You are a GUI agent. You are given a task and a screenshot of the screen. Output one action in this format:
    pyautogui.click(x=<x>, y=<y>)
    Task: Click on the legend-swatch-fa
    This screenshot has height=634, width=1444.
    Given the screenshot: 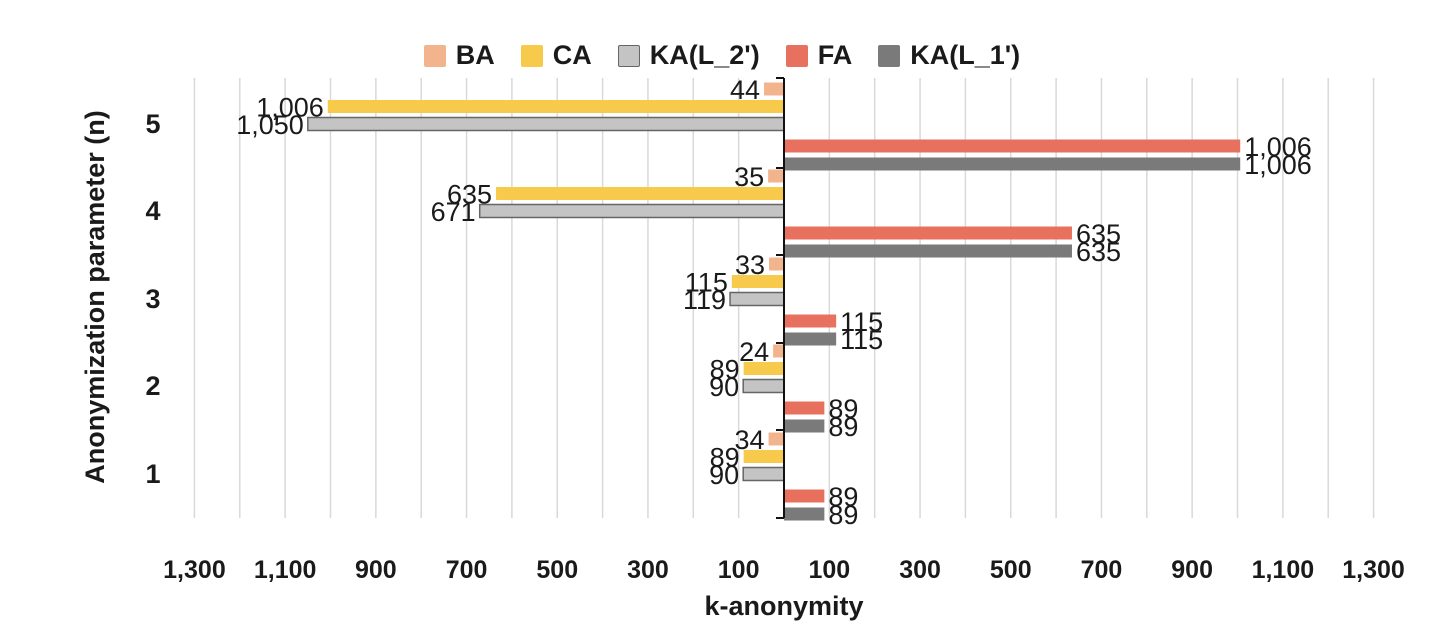 What is the action you would take?
    pyautogui.click(x=796, y=55)
    